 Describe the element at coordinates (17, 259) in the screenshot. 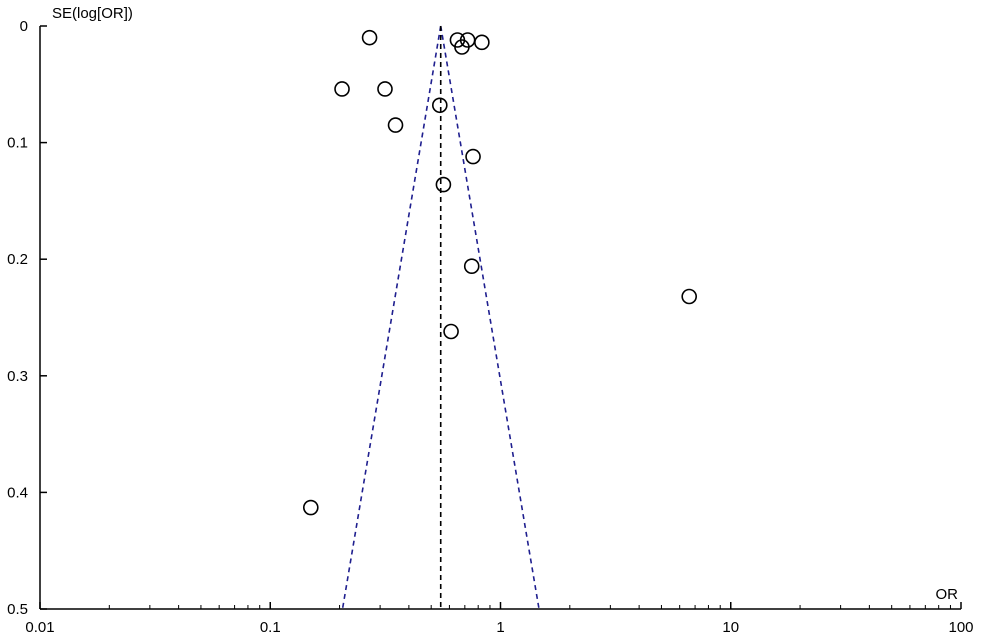

I see `y-tick-label-2: 0.2` at that location.